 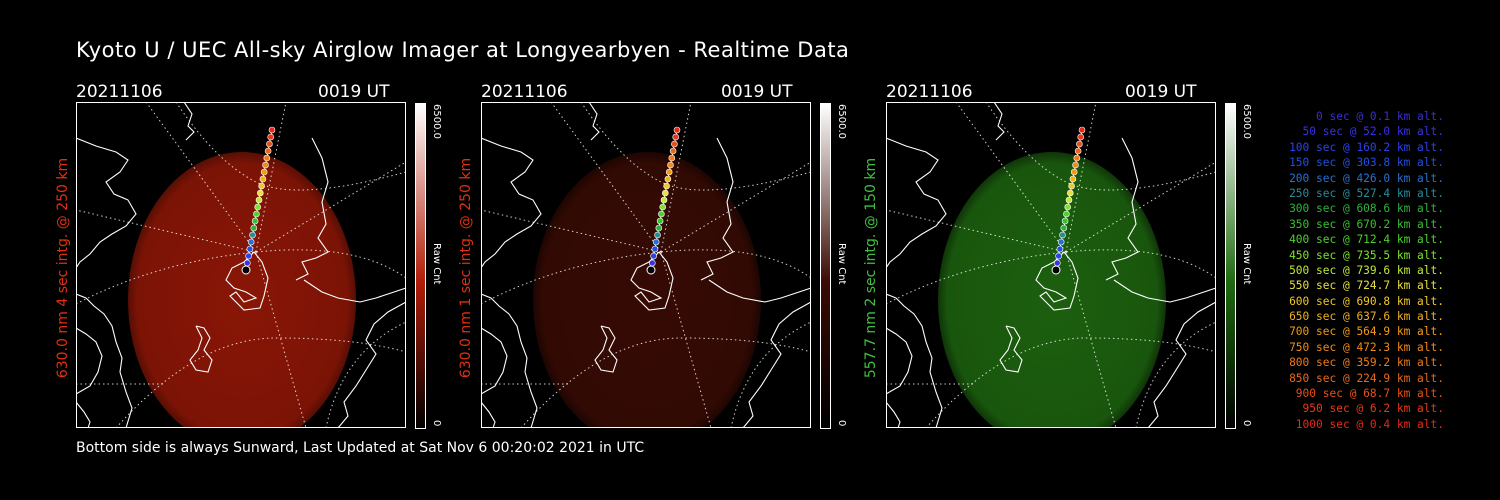 I want to click on colorbar-unit-label: Raw Cnt, so click(x=841, y=264).